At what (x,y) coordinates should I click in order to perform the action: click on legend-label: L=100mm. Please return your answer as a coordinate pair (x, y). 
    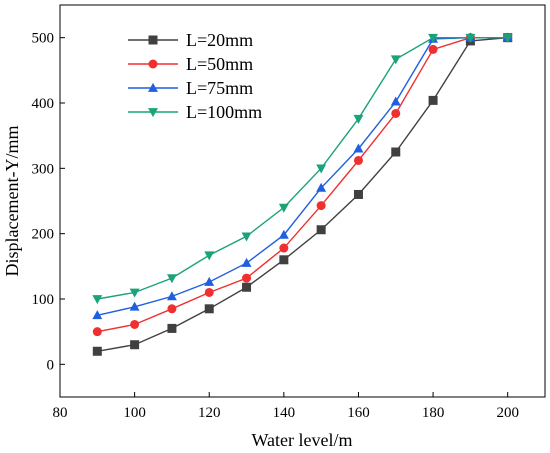
    Looking at the image, I should click on (224, 112).